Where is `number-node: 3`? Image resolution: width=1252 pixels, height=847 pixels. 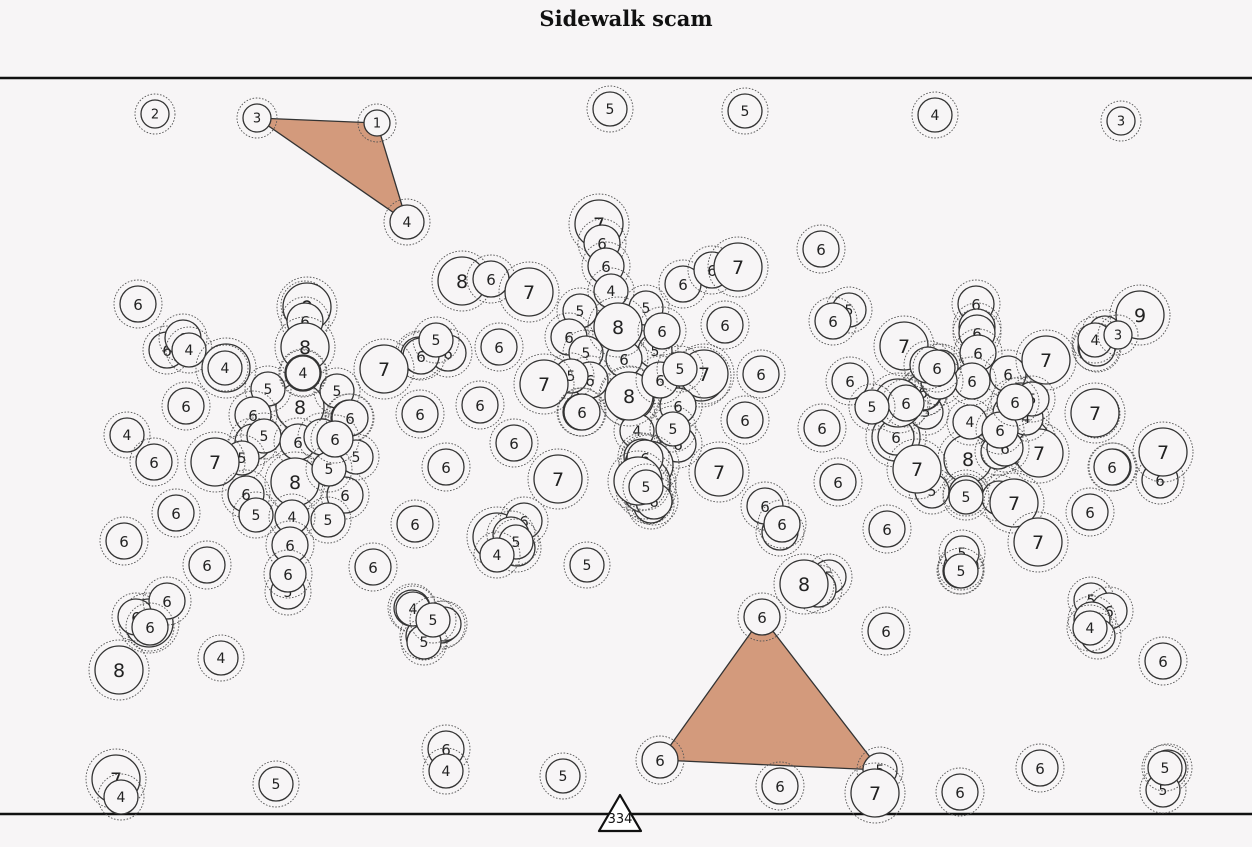 number-node: 3 is located at coordinates (1121, 121).